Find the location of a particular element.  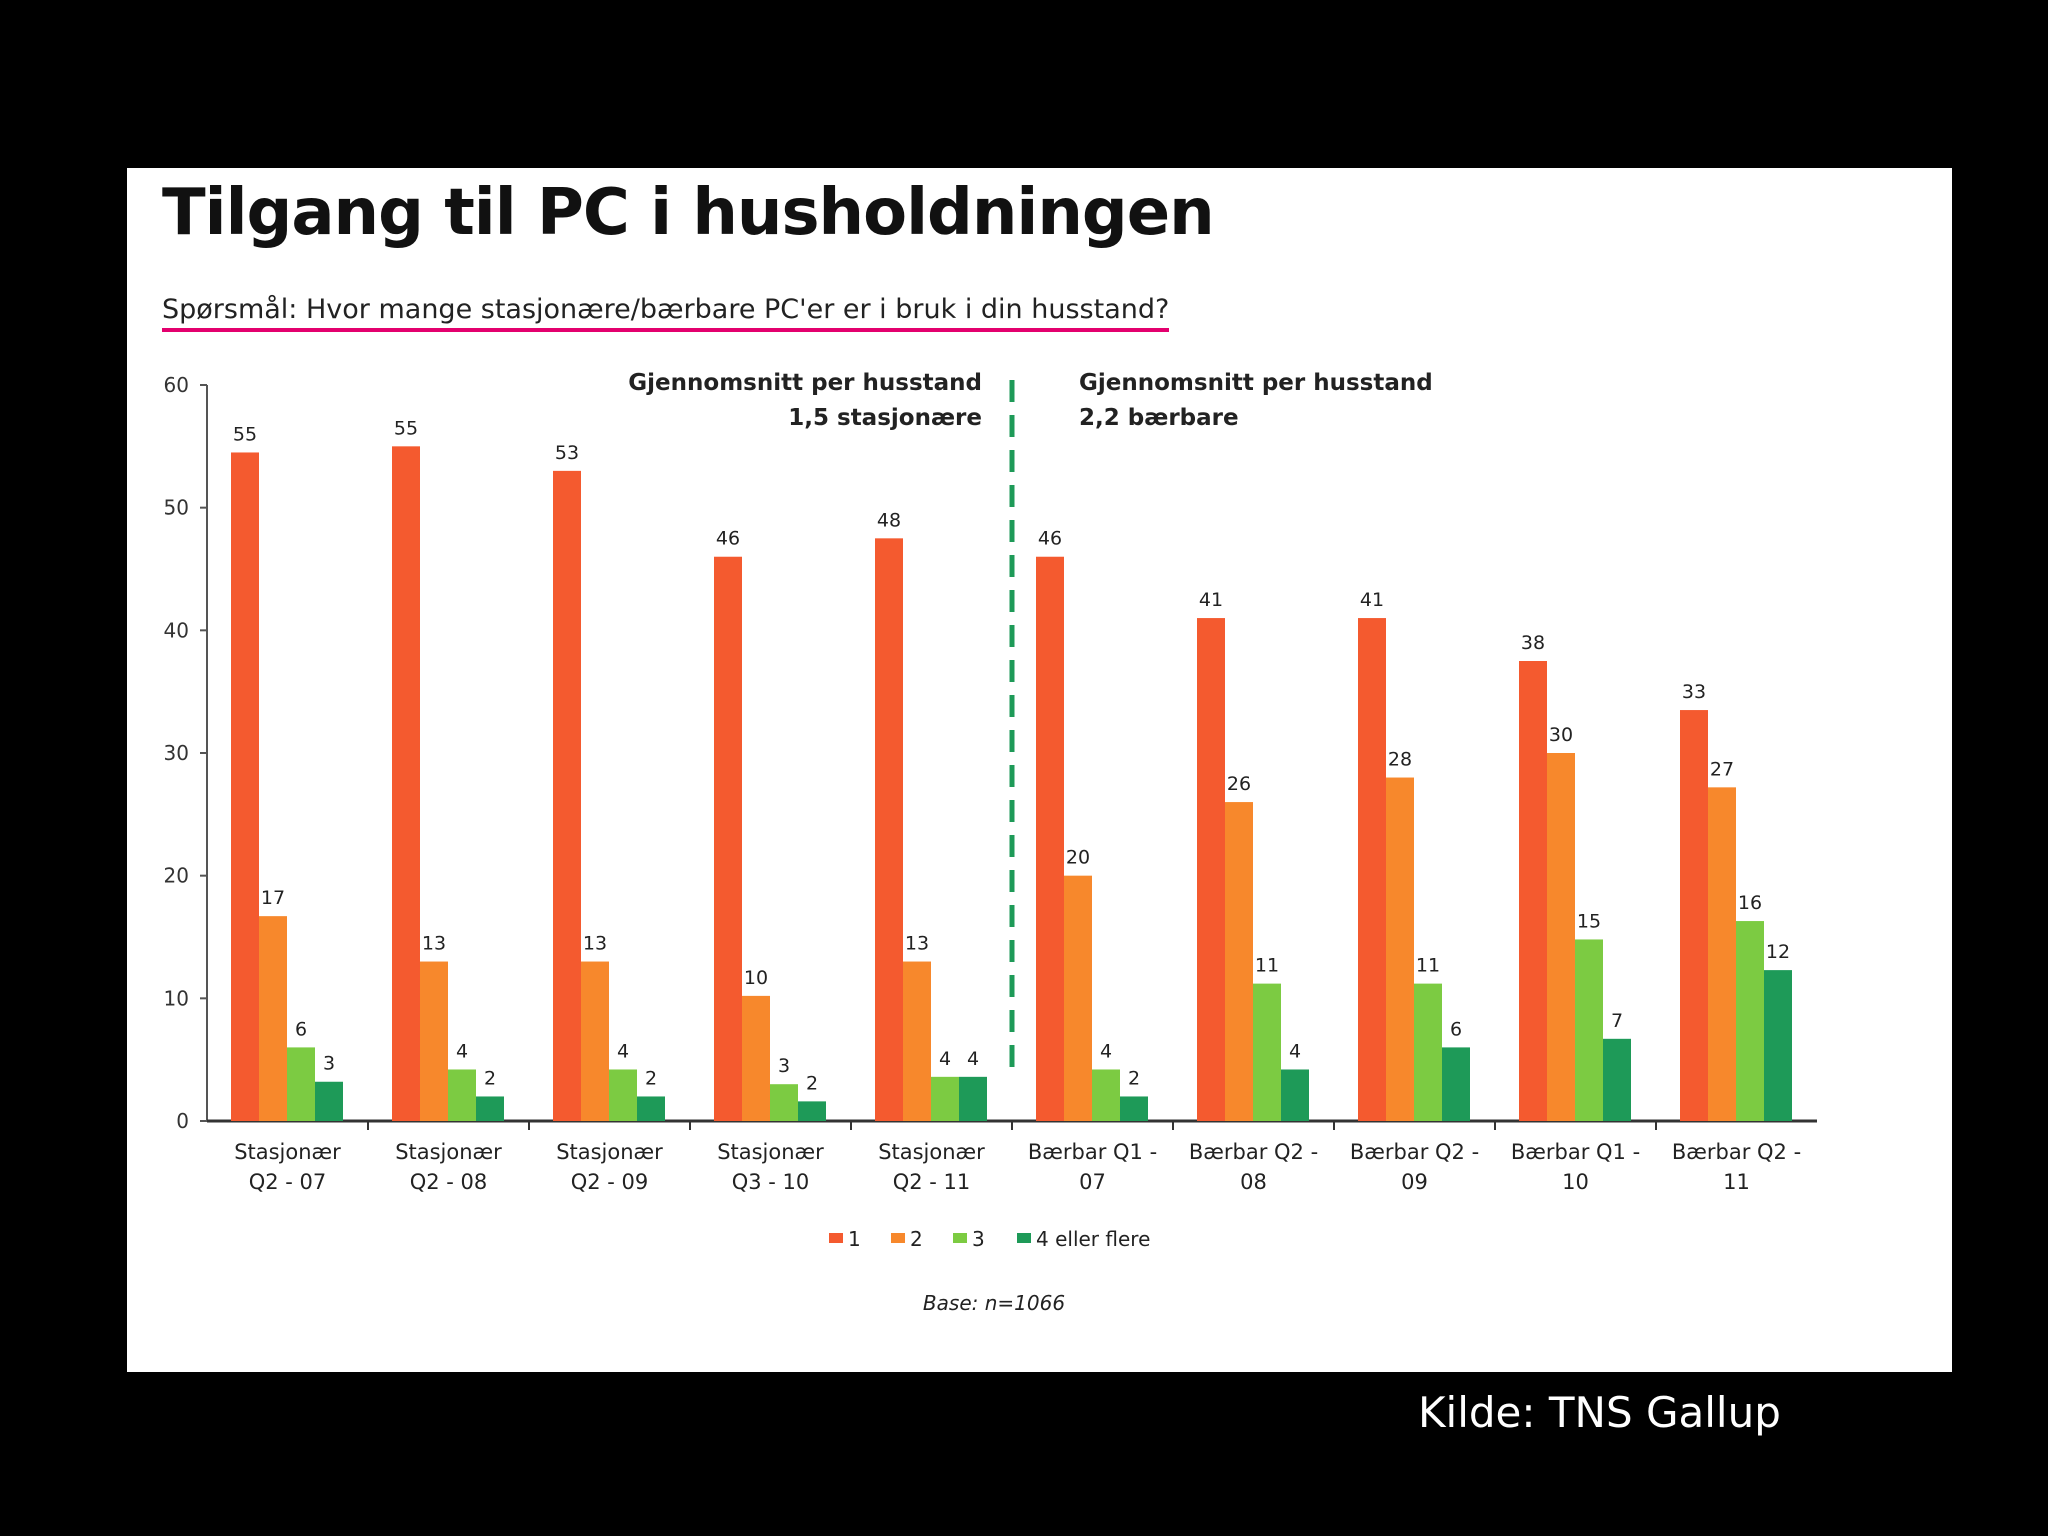

data-label: 3 is located at coordinates (329, 1064).